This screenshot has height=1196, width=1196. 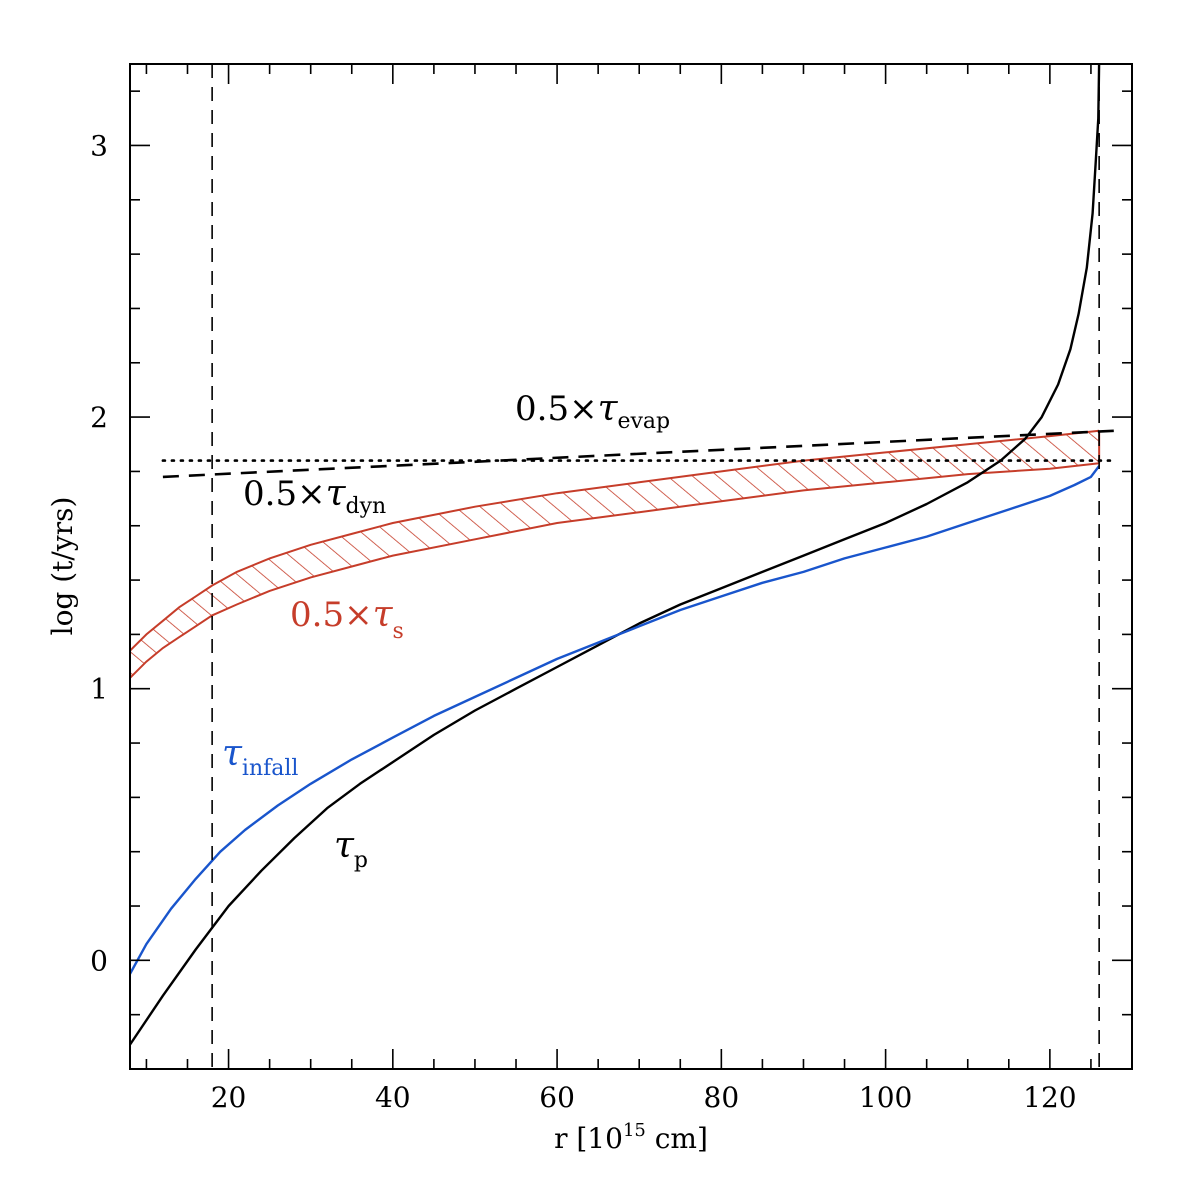 I want to click on x-axis-label: r [1015 cm], so click(x=631, y=1137).